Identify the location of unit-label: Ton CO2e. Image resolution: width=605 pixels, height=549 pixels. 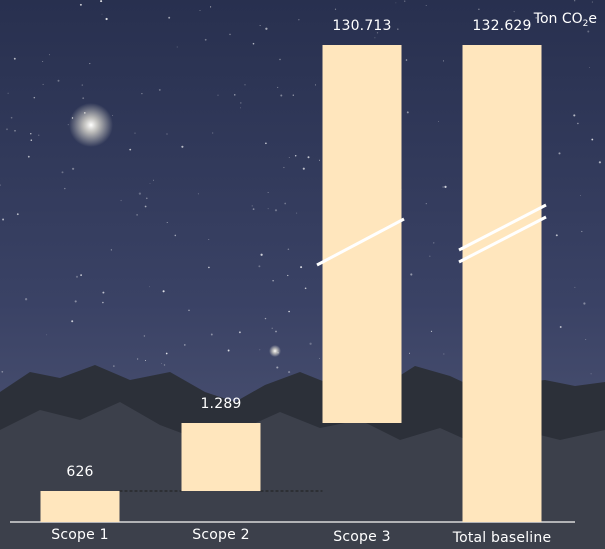
(565, 20).